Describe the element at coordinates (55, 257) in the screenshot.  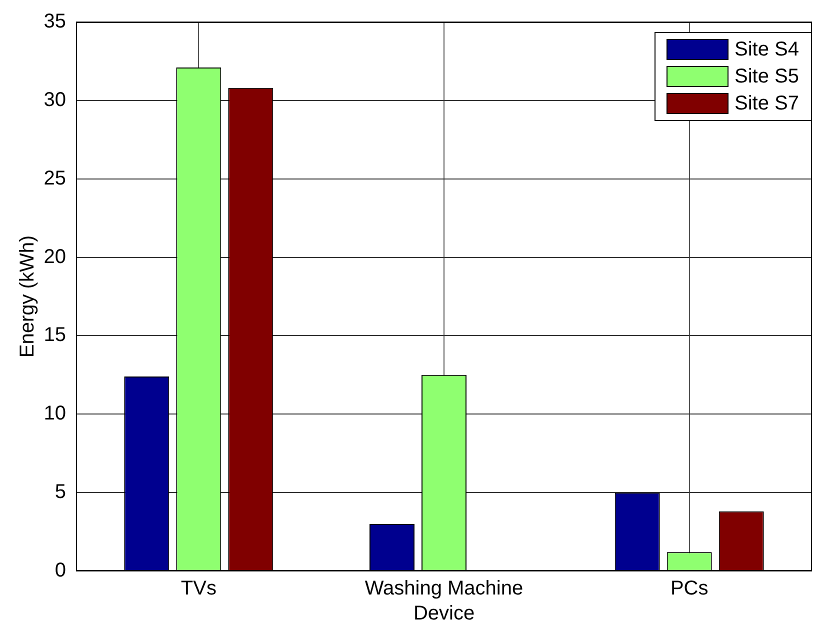
I see `y-tick-label: 20` at that location.